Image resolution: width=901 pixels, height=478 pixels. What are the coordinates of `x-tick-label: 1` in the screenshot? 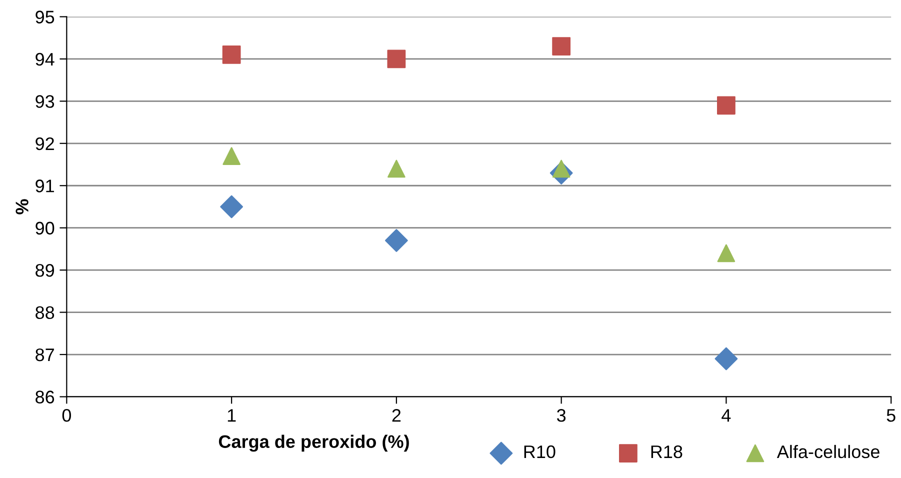 It's located at (232, 415).